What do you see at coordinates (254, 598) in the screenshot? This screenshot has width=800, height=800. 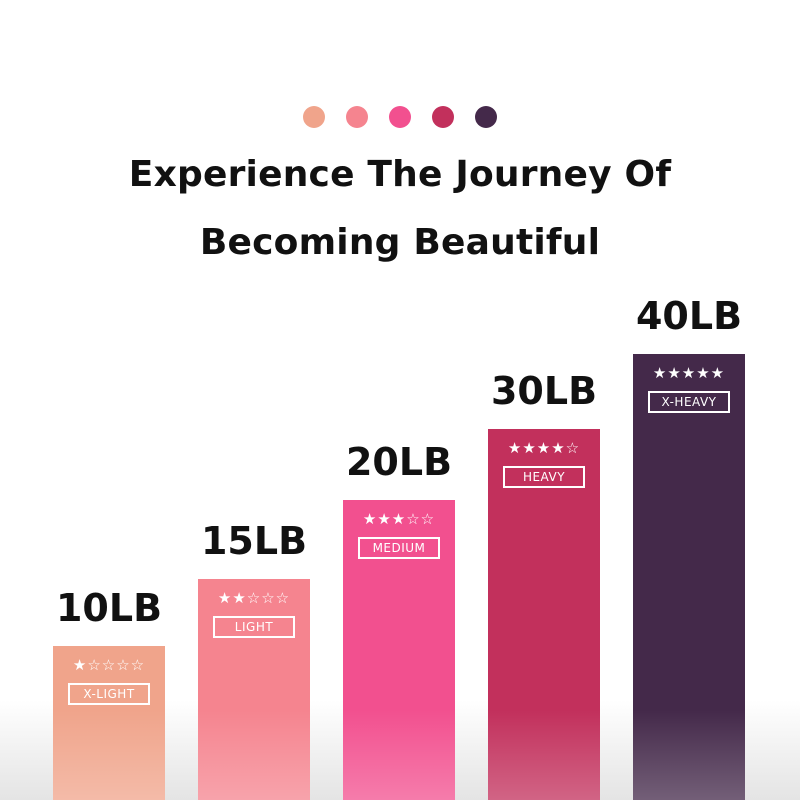 I see `star-rating-icon: ★★☆☆☆` at bounding box center [254, 598].